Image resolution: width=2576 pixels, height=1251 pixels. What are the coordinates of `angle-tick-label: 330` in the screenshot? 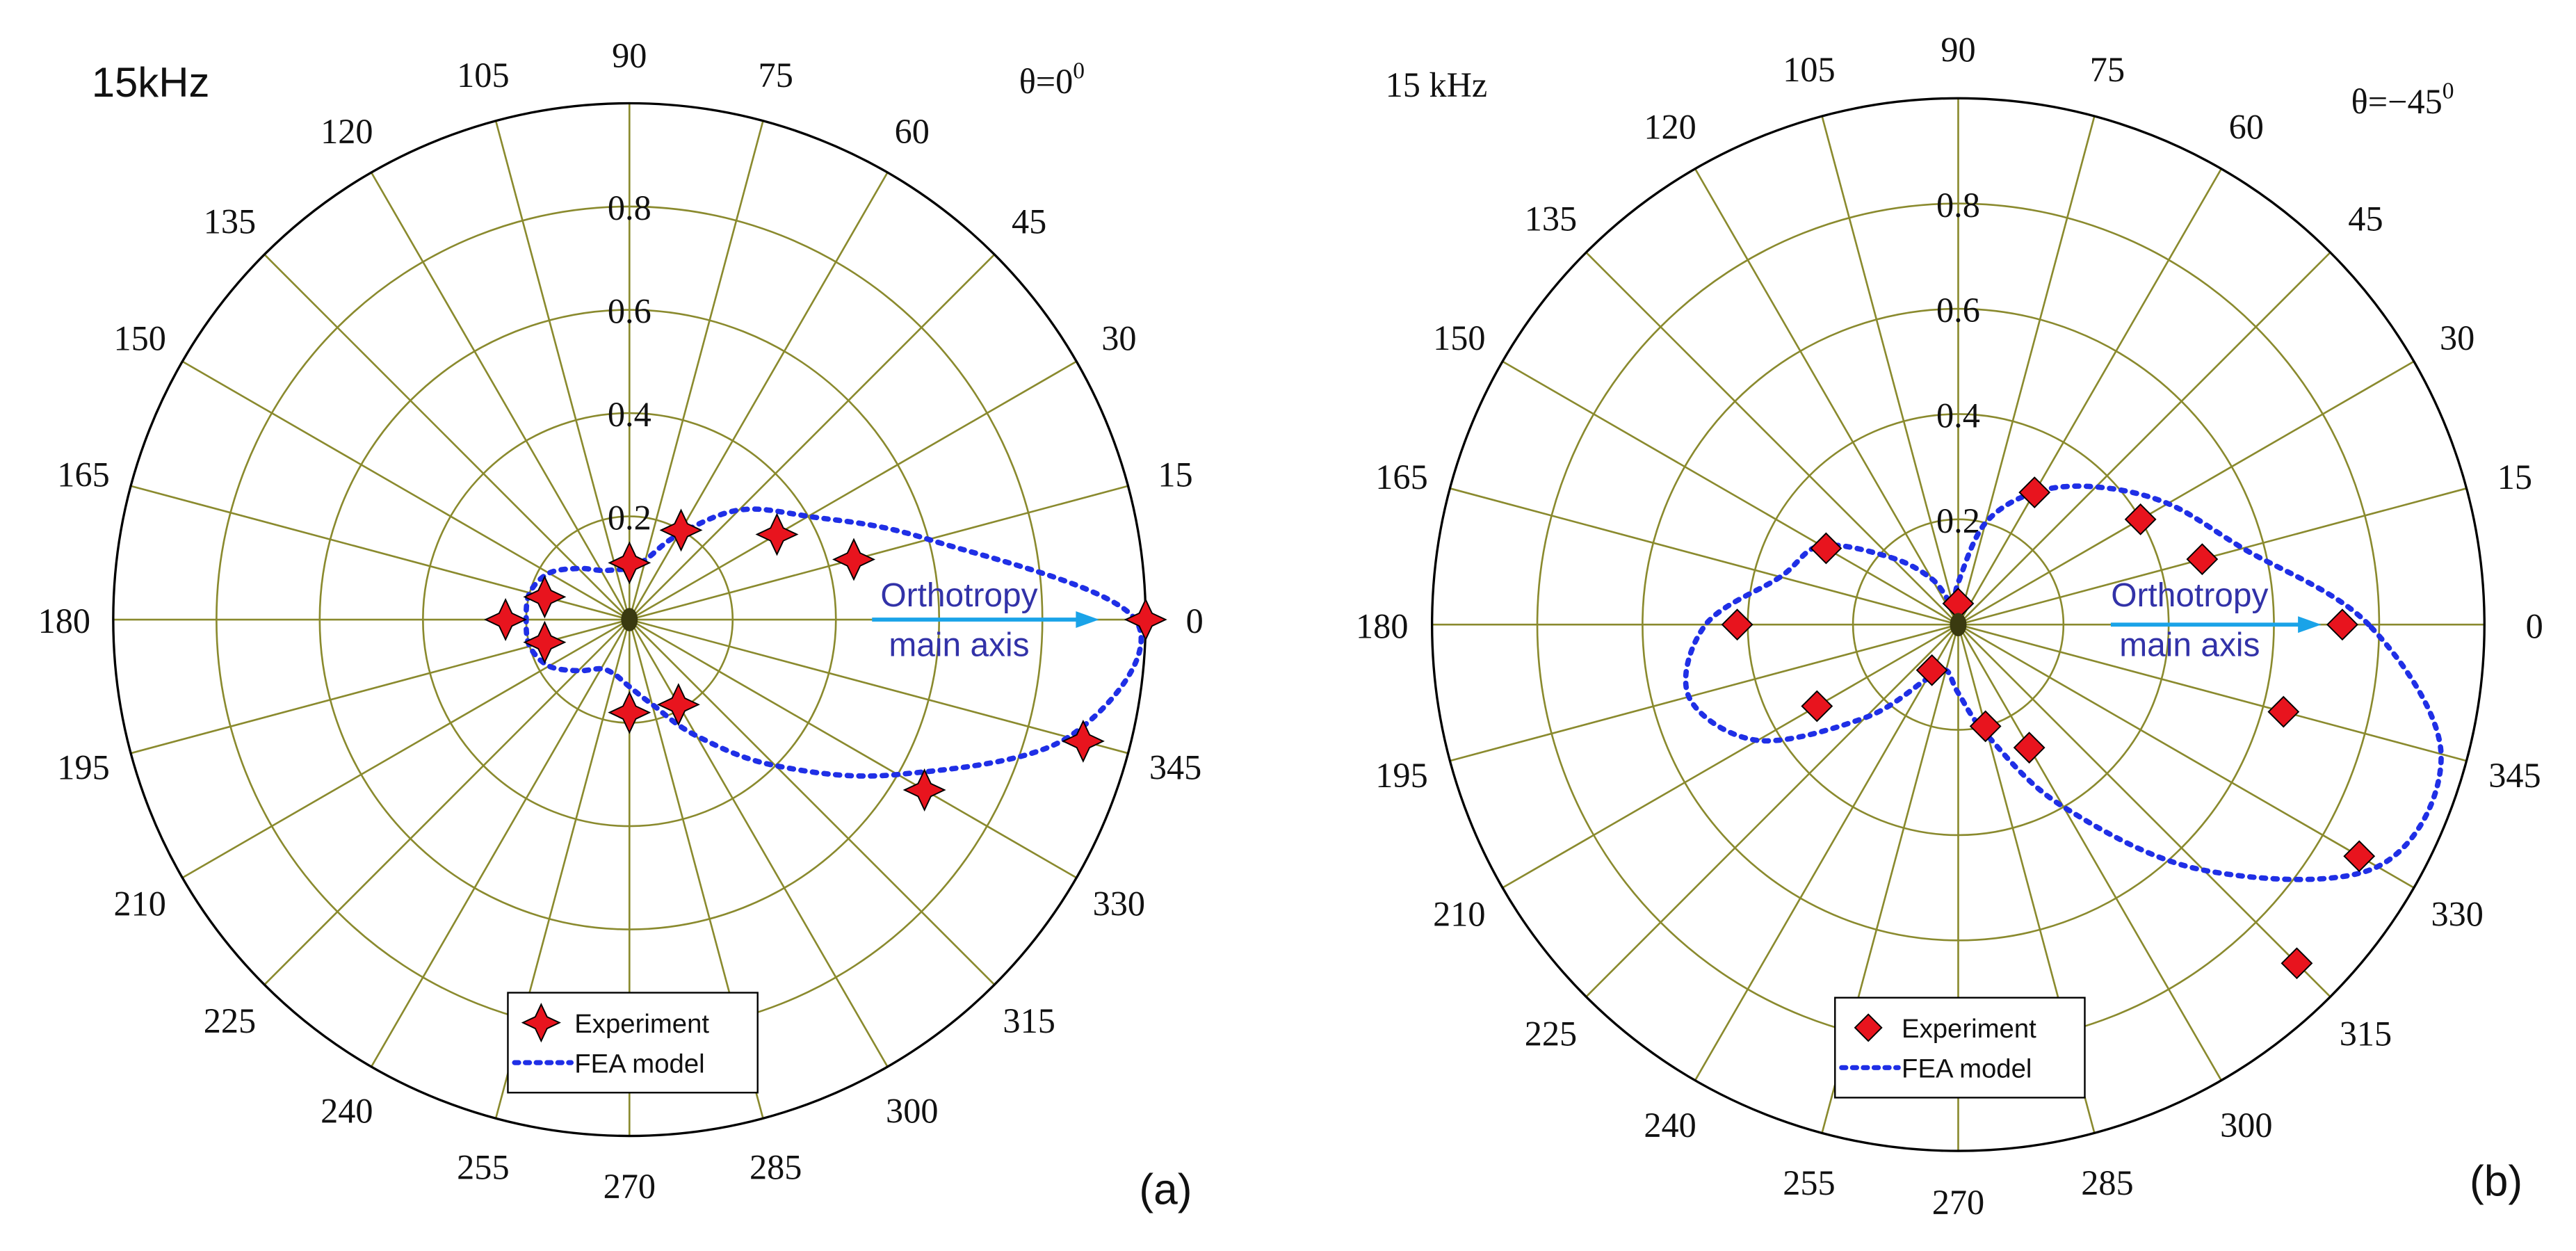 It's located at (1119, 904).